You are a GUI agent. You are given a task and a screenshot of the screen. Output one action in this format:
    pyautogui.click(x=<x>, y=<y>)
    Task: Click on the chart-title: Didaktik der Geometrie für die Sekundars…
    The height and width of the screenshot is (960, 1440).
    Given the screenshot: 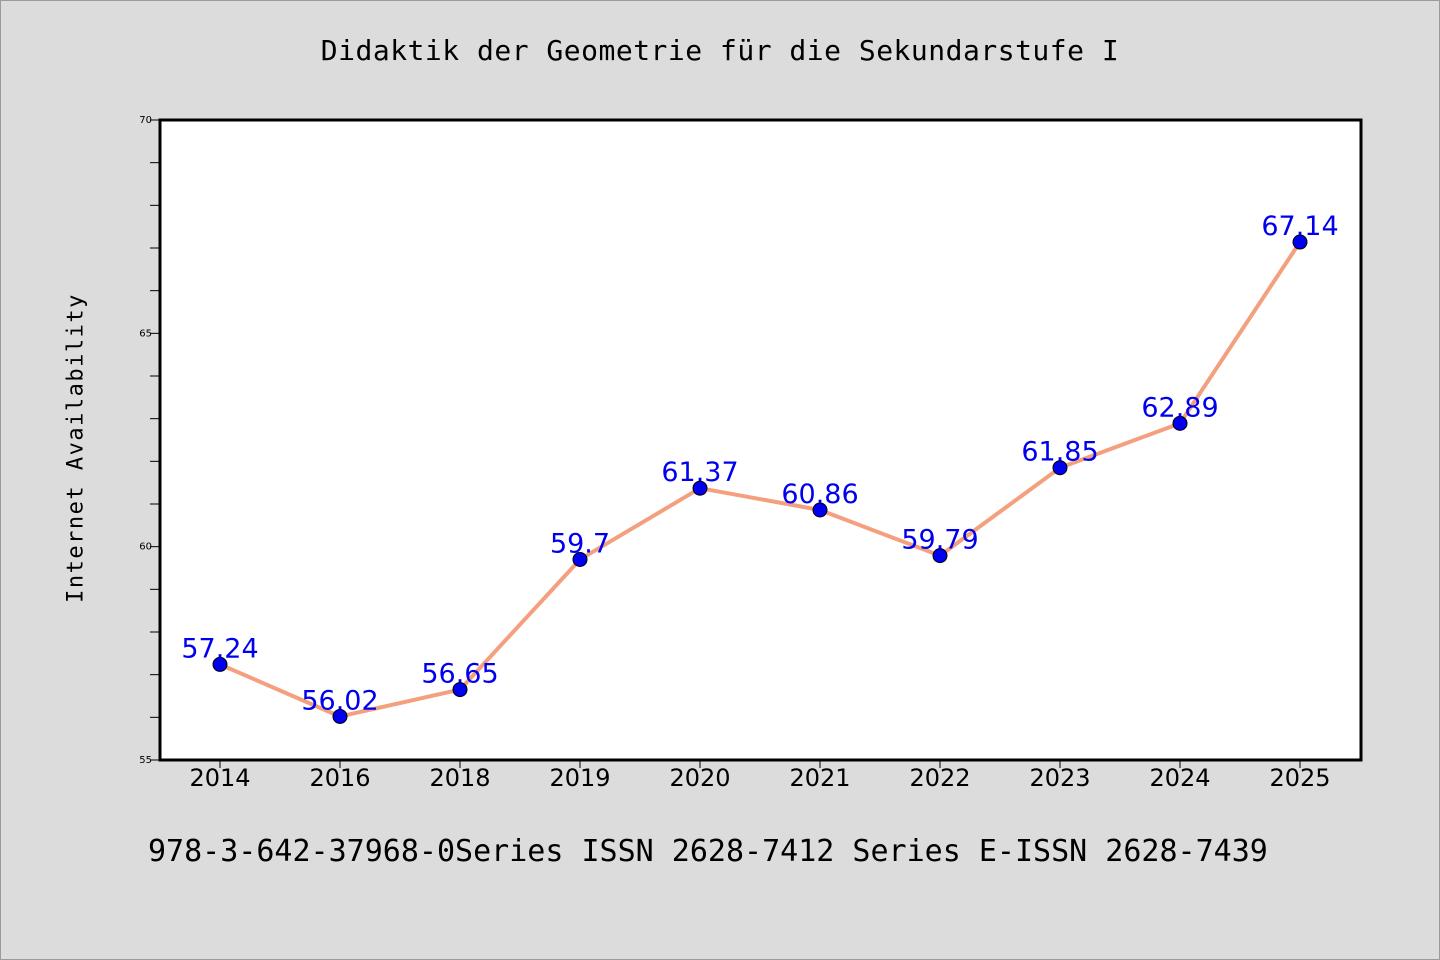 What is the action you would take?
    pyautogui.click(x=720, y=50)
    